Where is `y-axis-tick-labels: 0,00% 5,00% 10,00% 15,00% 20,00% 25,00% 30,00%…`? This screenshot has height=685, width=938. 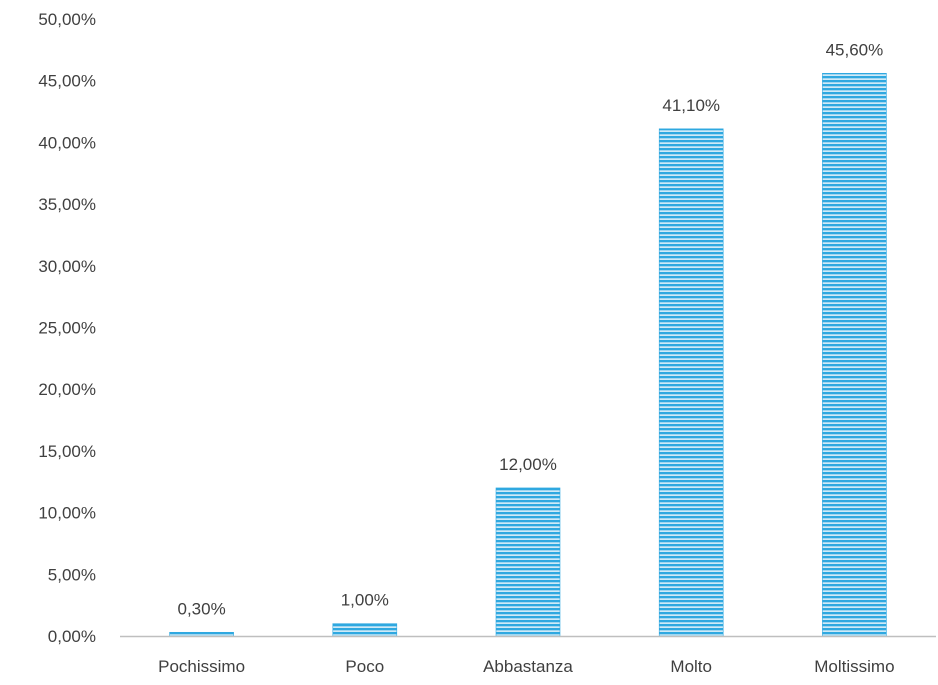 y-axis-tick-labels: 0,00% 5,00% 10,00% 15,00% 20,00% 25,00% 30,00%… is located at coordinates (67, 328).